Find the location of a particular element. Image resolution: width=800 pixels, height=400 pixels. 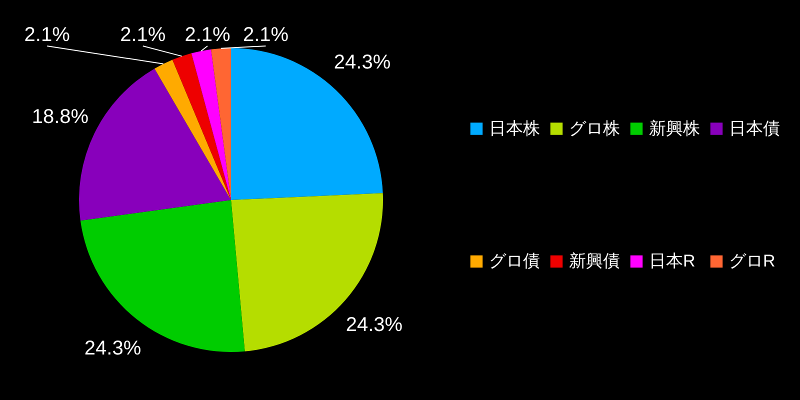

legend-label: グロ株 is located at coordinates (594, 128).